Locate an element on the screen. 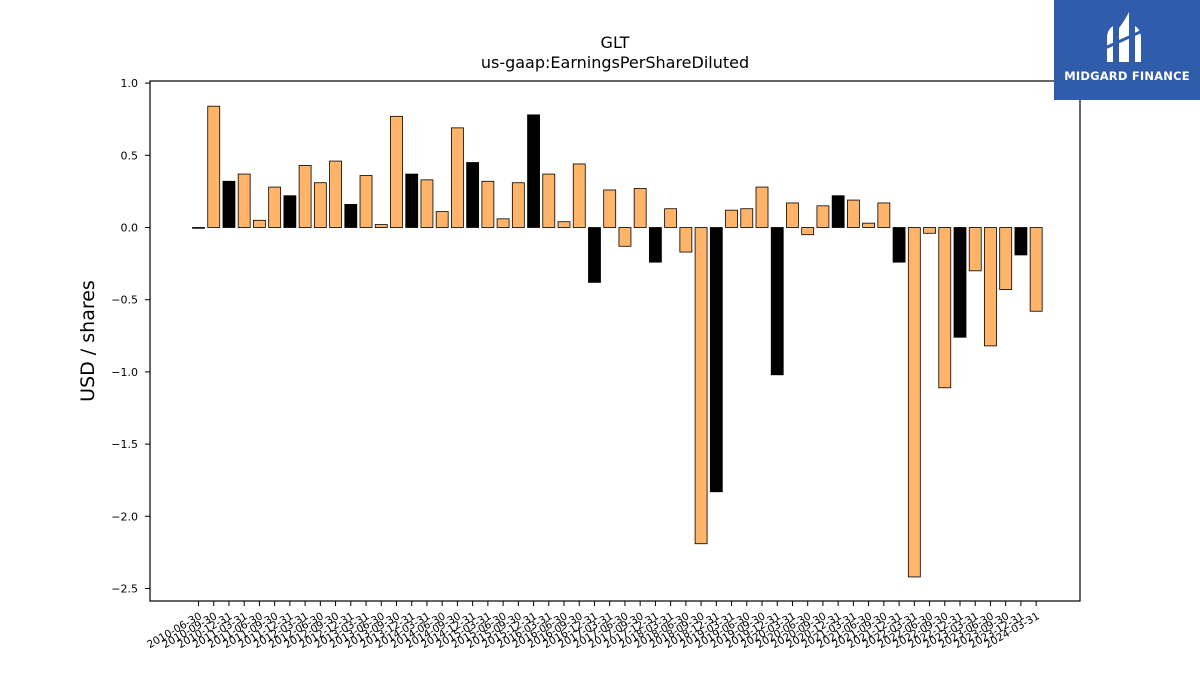  y-tick-label: −2.0 is located at coordinates (124, 516).